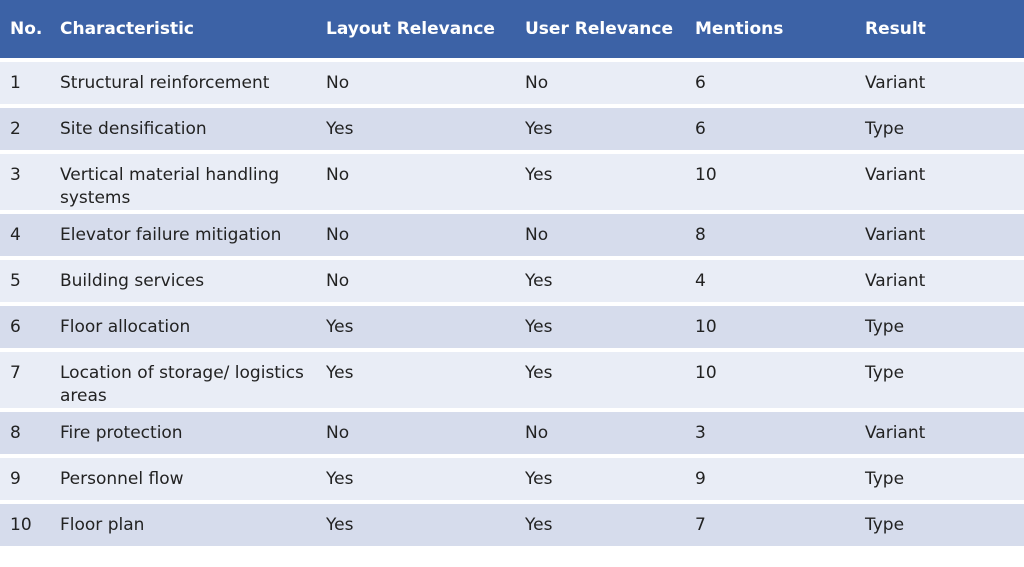  Describe the element at coordinates (512, 281) in the screenshot. I see `table-row: 5 Building services No Yes 4 Variant` at that location.